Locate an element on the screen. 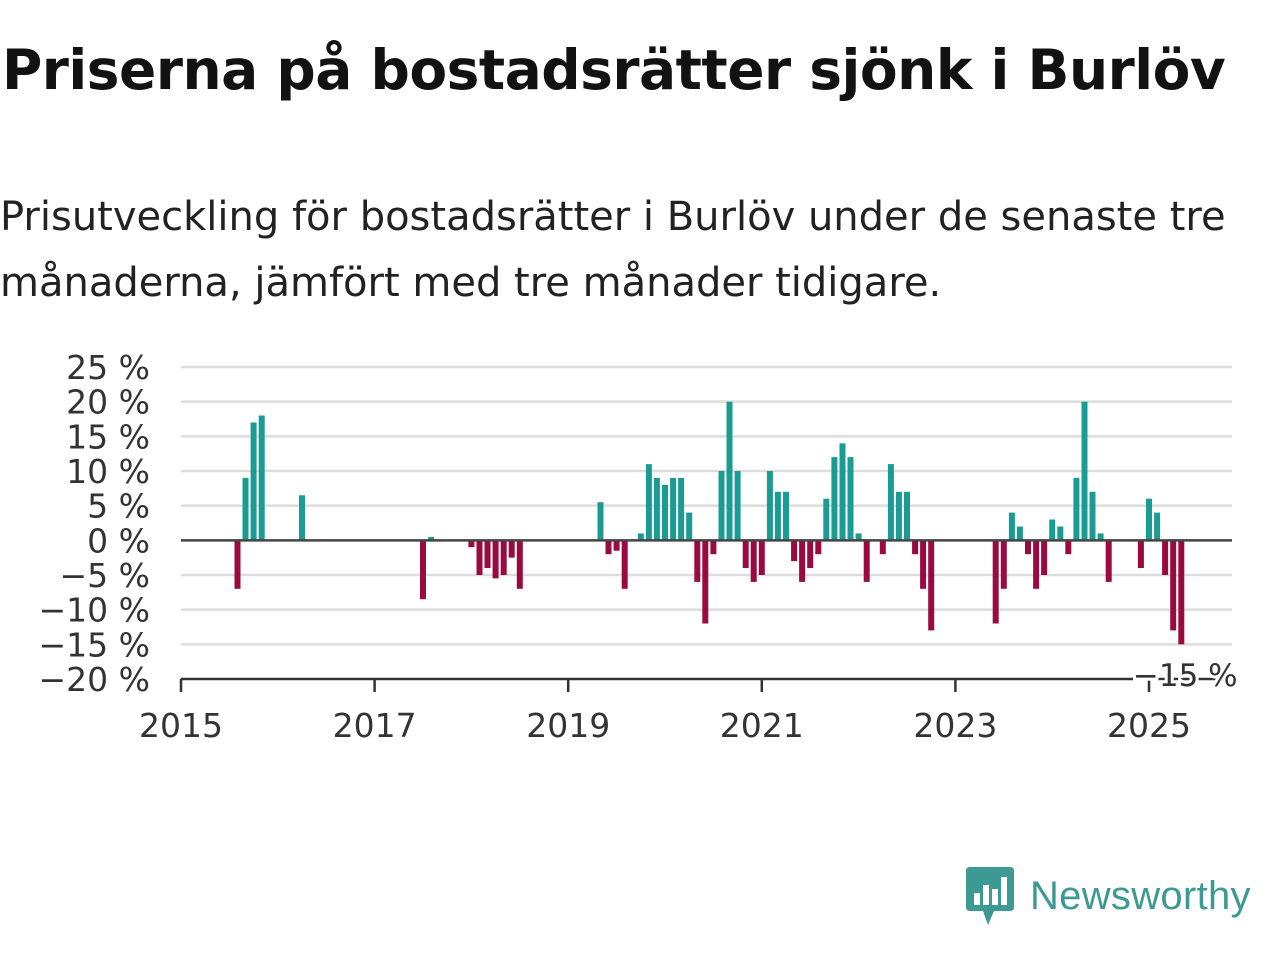 This screenshot has height=960, width=1280. axes is located at coordinates (705, 615).